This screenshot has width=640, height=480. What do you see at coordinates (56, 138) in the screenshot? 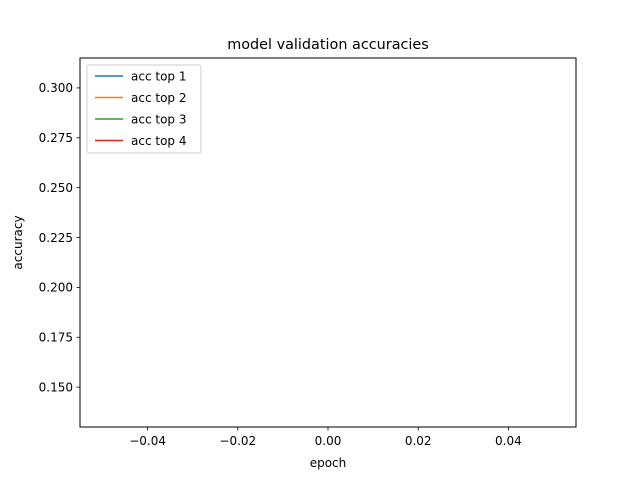
I see `y-tick-label: 0.275` at bounding box center [56, 138].